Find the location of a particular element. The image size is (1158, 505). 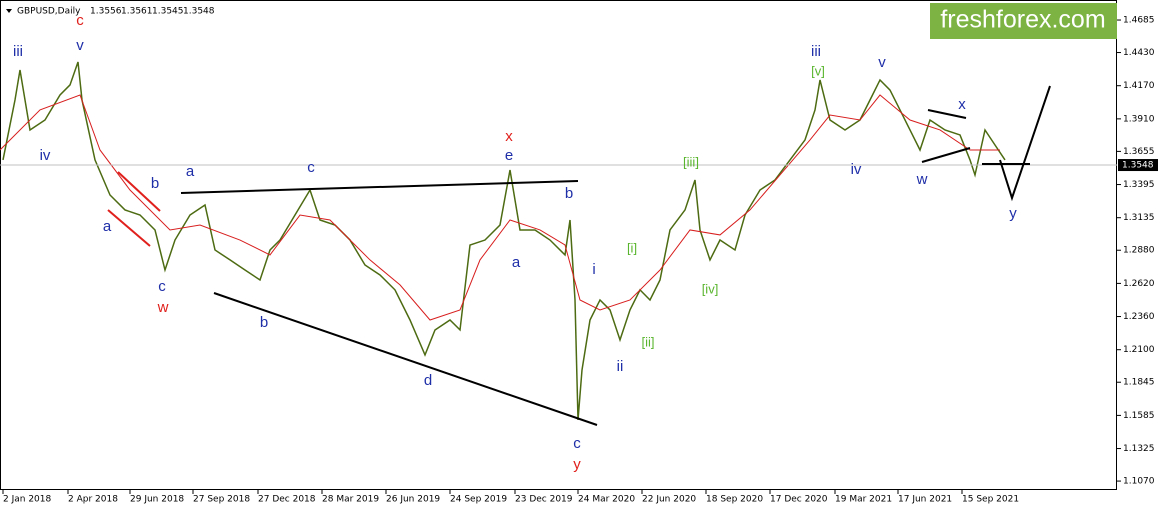

x-tick-label: 15 Sep 2021 is located at coordinates (990, 500).